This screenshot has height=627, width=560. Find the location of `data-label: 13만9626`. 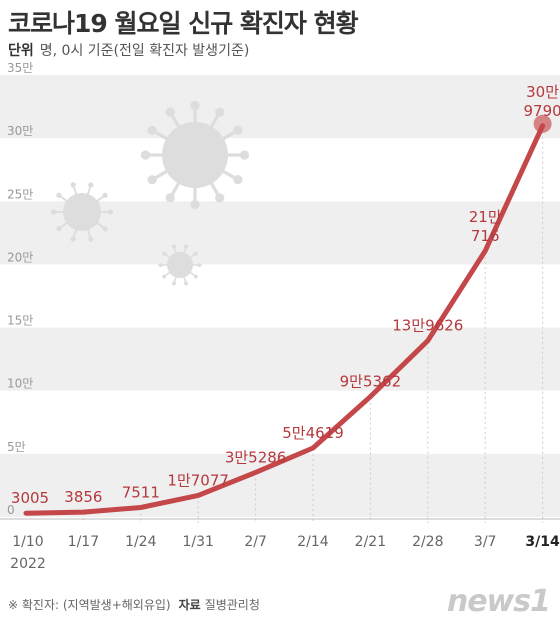

data-label: 13만9626 is located at coordinates (427, 326).